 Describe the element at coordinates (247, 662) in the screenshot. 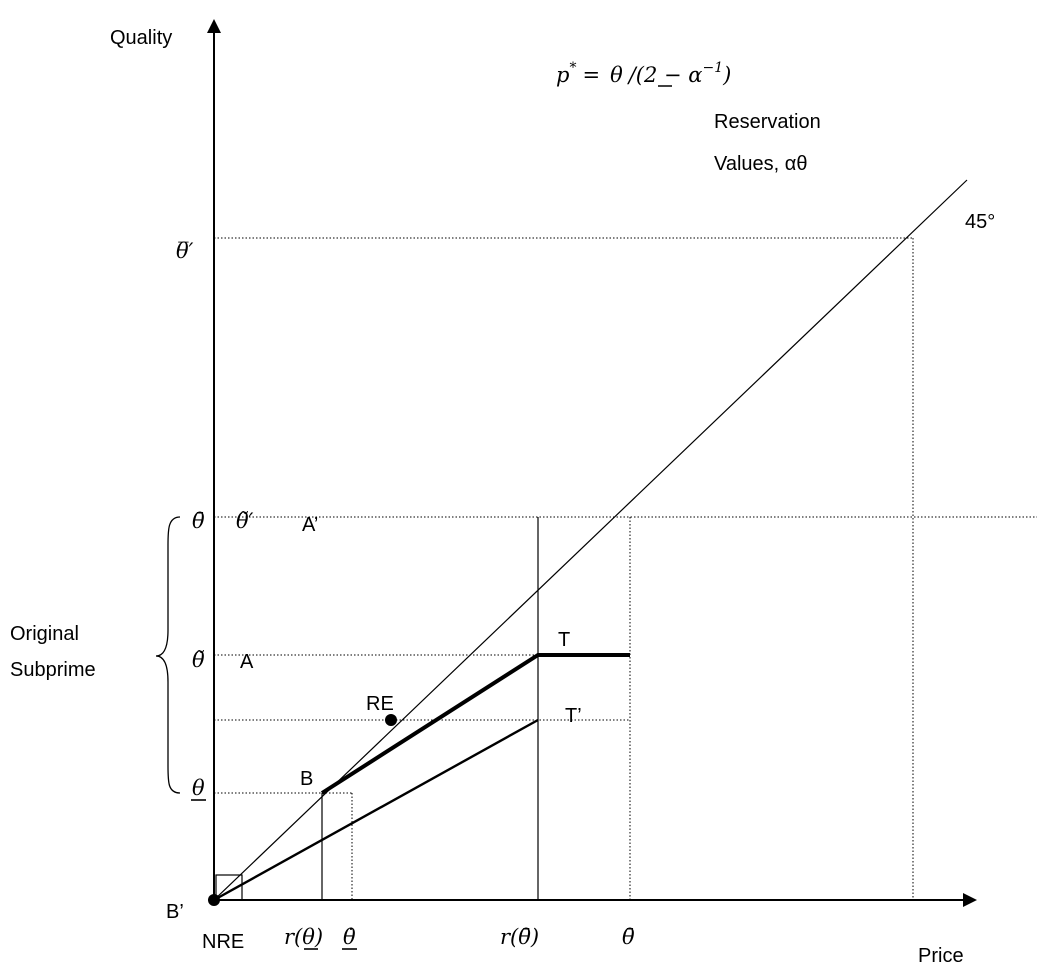

I see `label-a: A` at that location.